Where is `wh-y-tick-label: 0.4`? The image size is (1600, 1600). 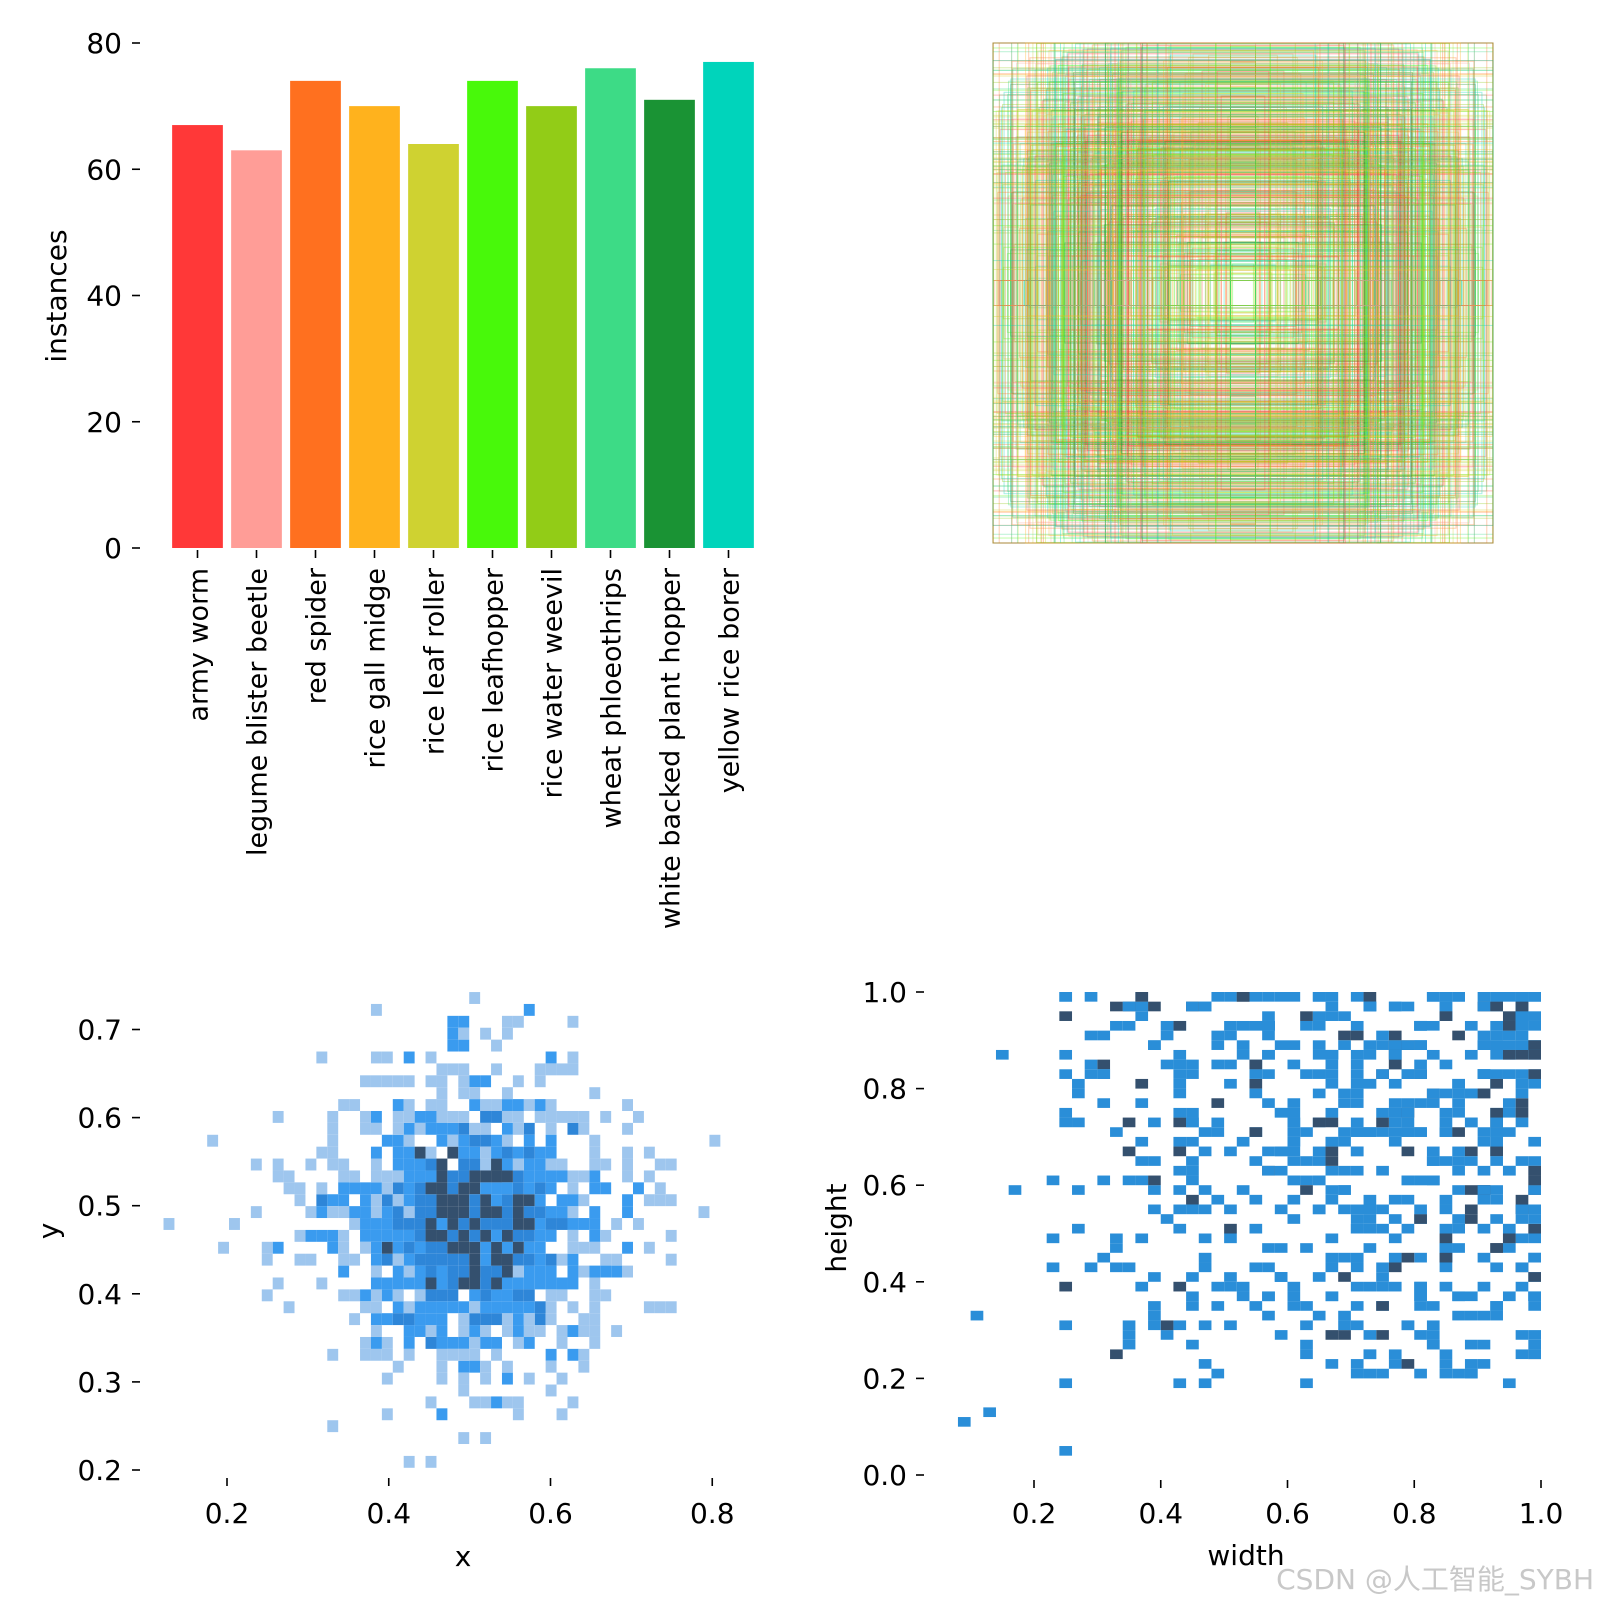
wh-y-tick-label: 0.4 is located at coordinates (884, 1282).